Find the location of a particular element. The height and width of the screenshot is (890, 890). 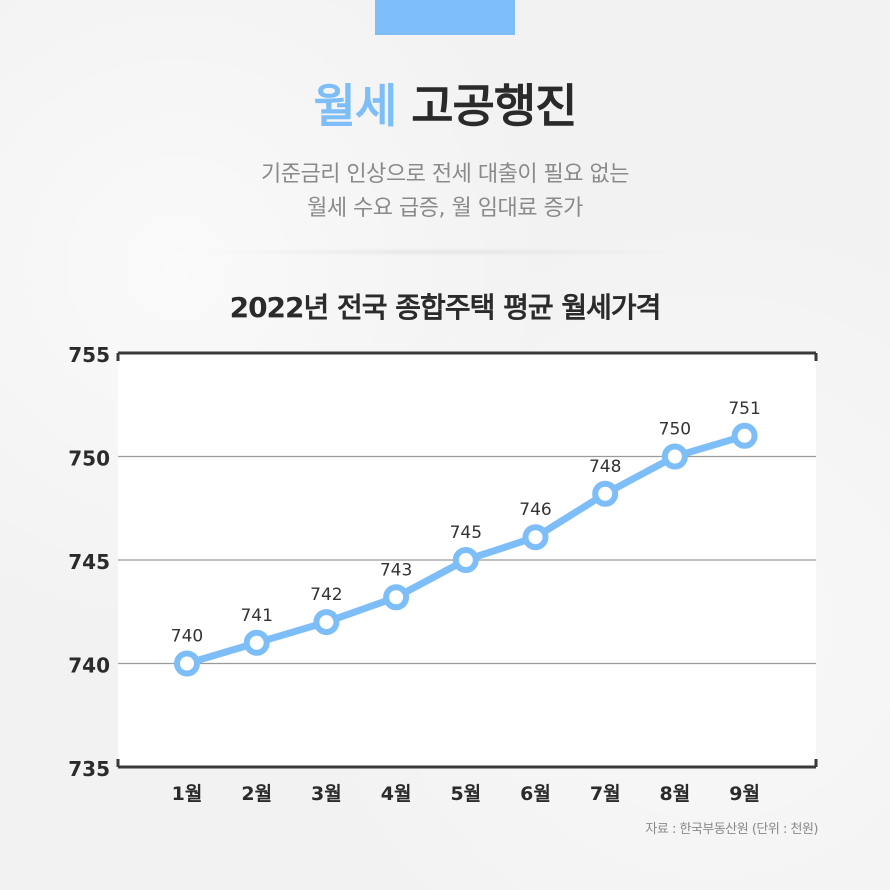

headline: 월세 고공행진 is located at coordinates (445, 106).